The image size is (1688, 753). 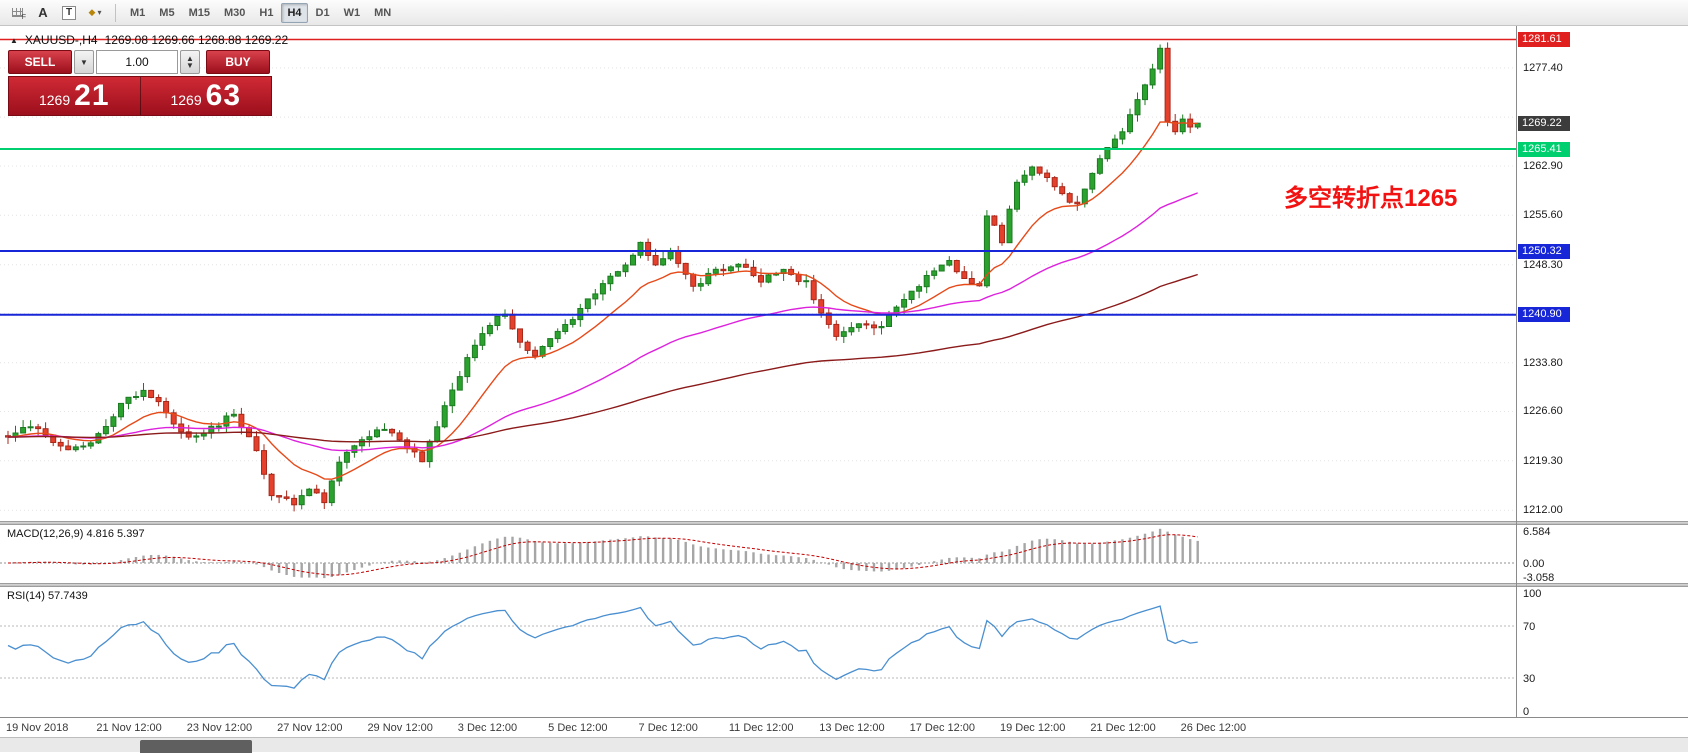 What do you see at coordinates (1544, 149) in the screenshot?
I see `price-tag: 1265.41` at bounding box center [1544, 149].